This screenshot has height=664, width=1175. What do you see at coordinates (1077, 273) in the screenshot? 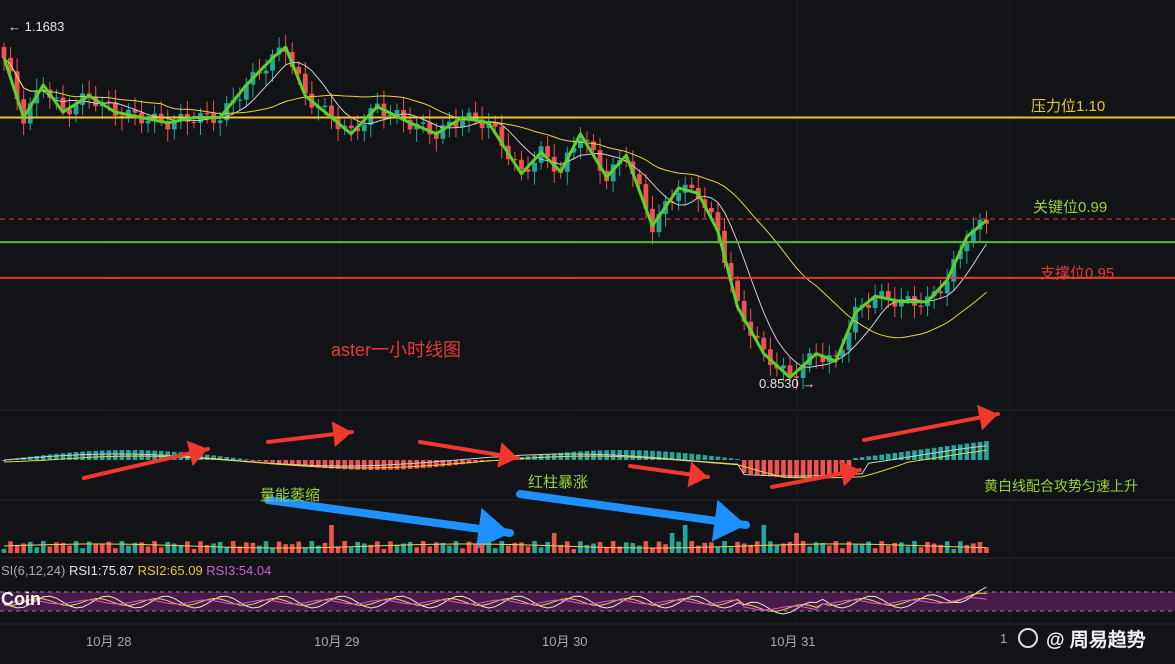
I see `support-level-label: 支撑位0.95` at bounding box center [1077, 273].